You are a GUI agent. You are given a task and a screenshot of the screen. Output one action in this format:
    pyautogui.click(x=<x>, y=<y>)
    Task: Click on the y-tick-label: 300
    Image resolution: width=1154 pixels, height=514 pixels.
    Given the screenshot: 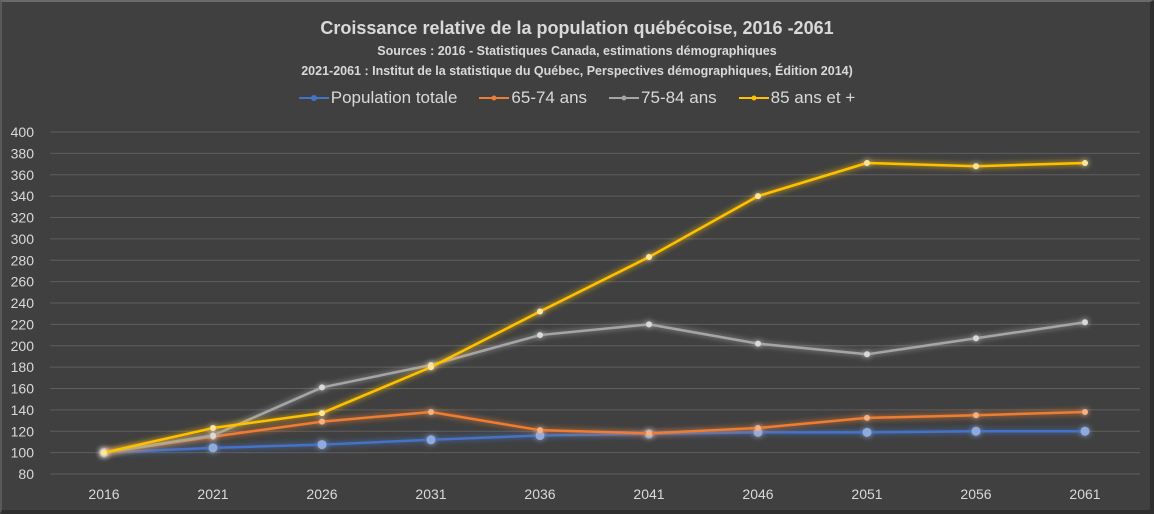 What is the action you would take?
    pyautogui.click(x=23, y=239)
    